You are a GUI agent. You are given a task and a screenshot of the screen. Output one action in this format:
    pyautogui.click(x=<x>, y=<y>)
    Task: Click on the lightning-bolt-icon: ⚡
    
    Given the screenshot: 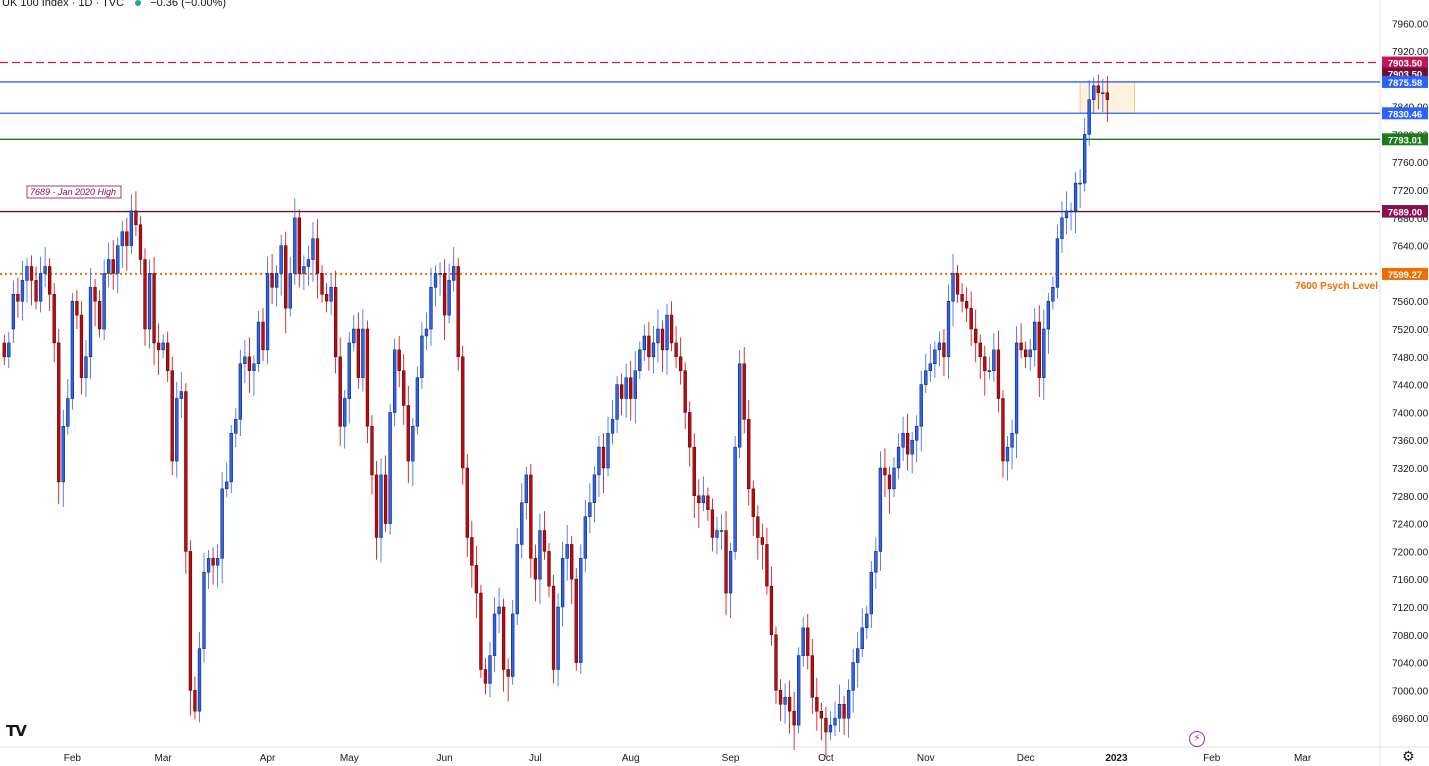 What is the action you would take?
    pyautogui.click(x=1197, y=739)
    